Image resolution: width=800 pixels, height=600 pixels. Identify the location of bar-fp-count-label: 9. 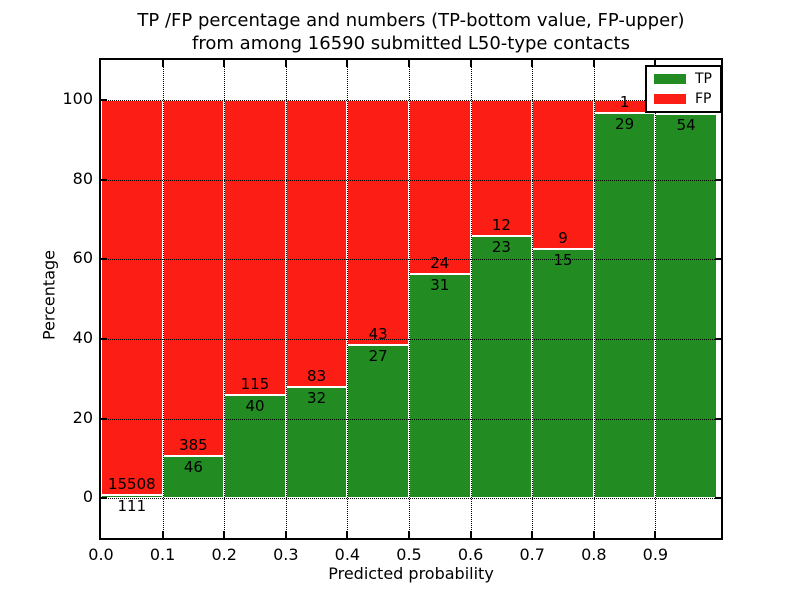
(563, 238).